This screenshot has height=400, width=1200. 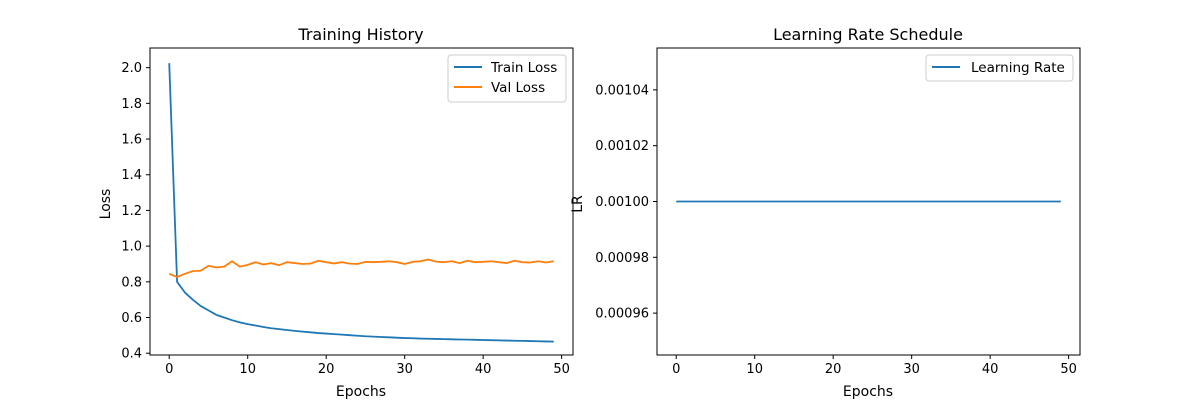 I want to click on y-tick-label: 0.8, so click(x=131, y=282).